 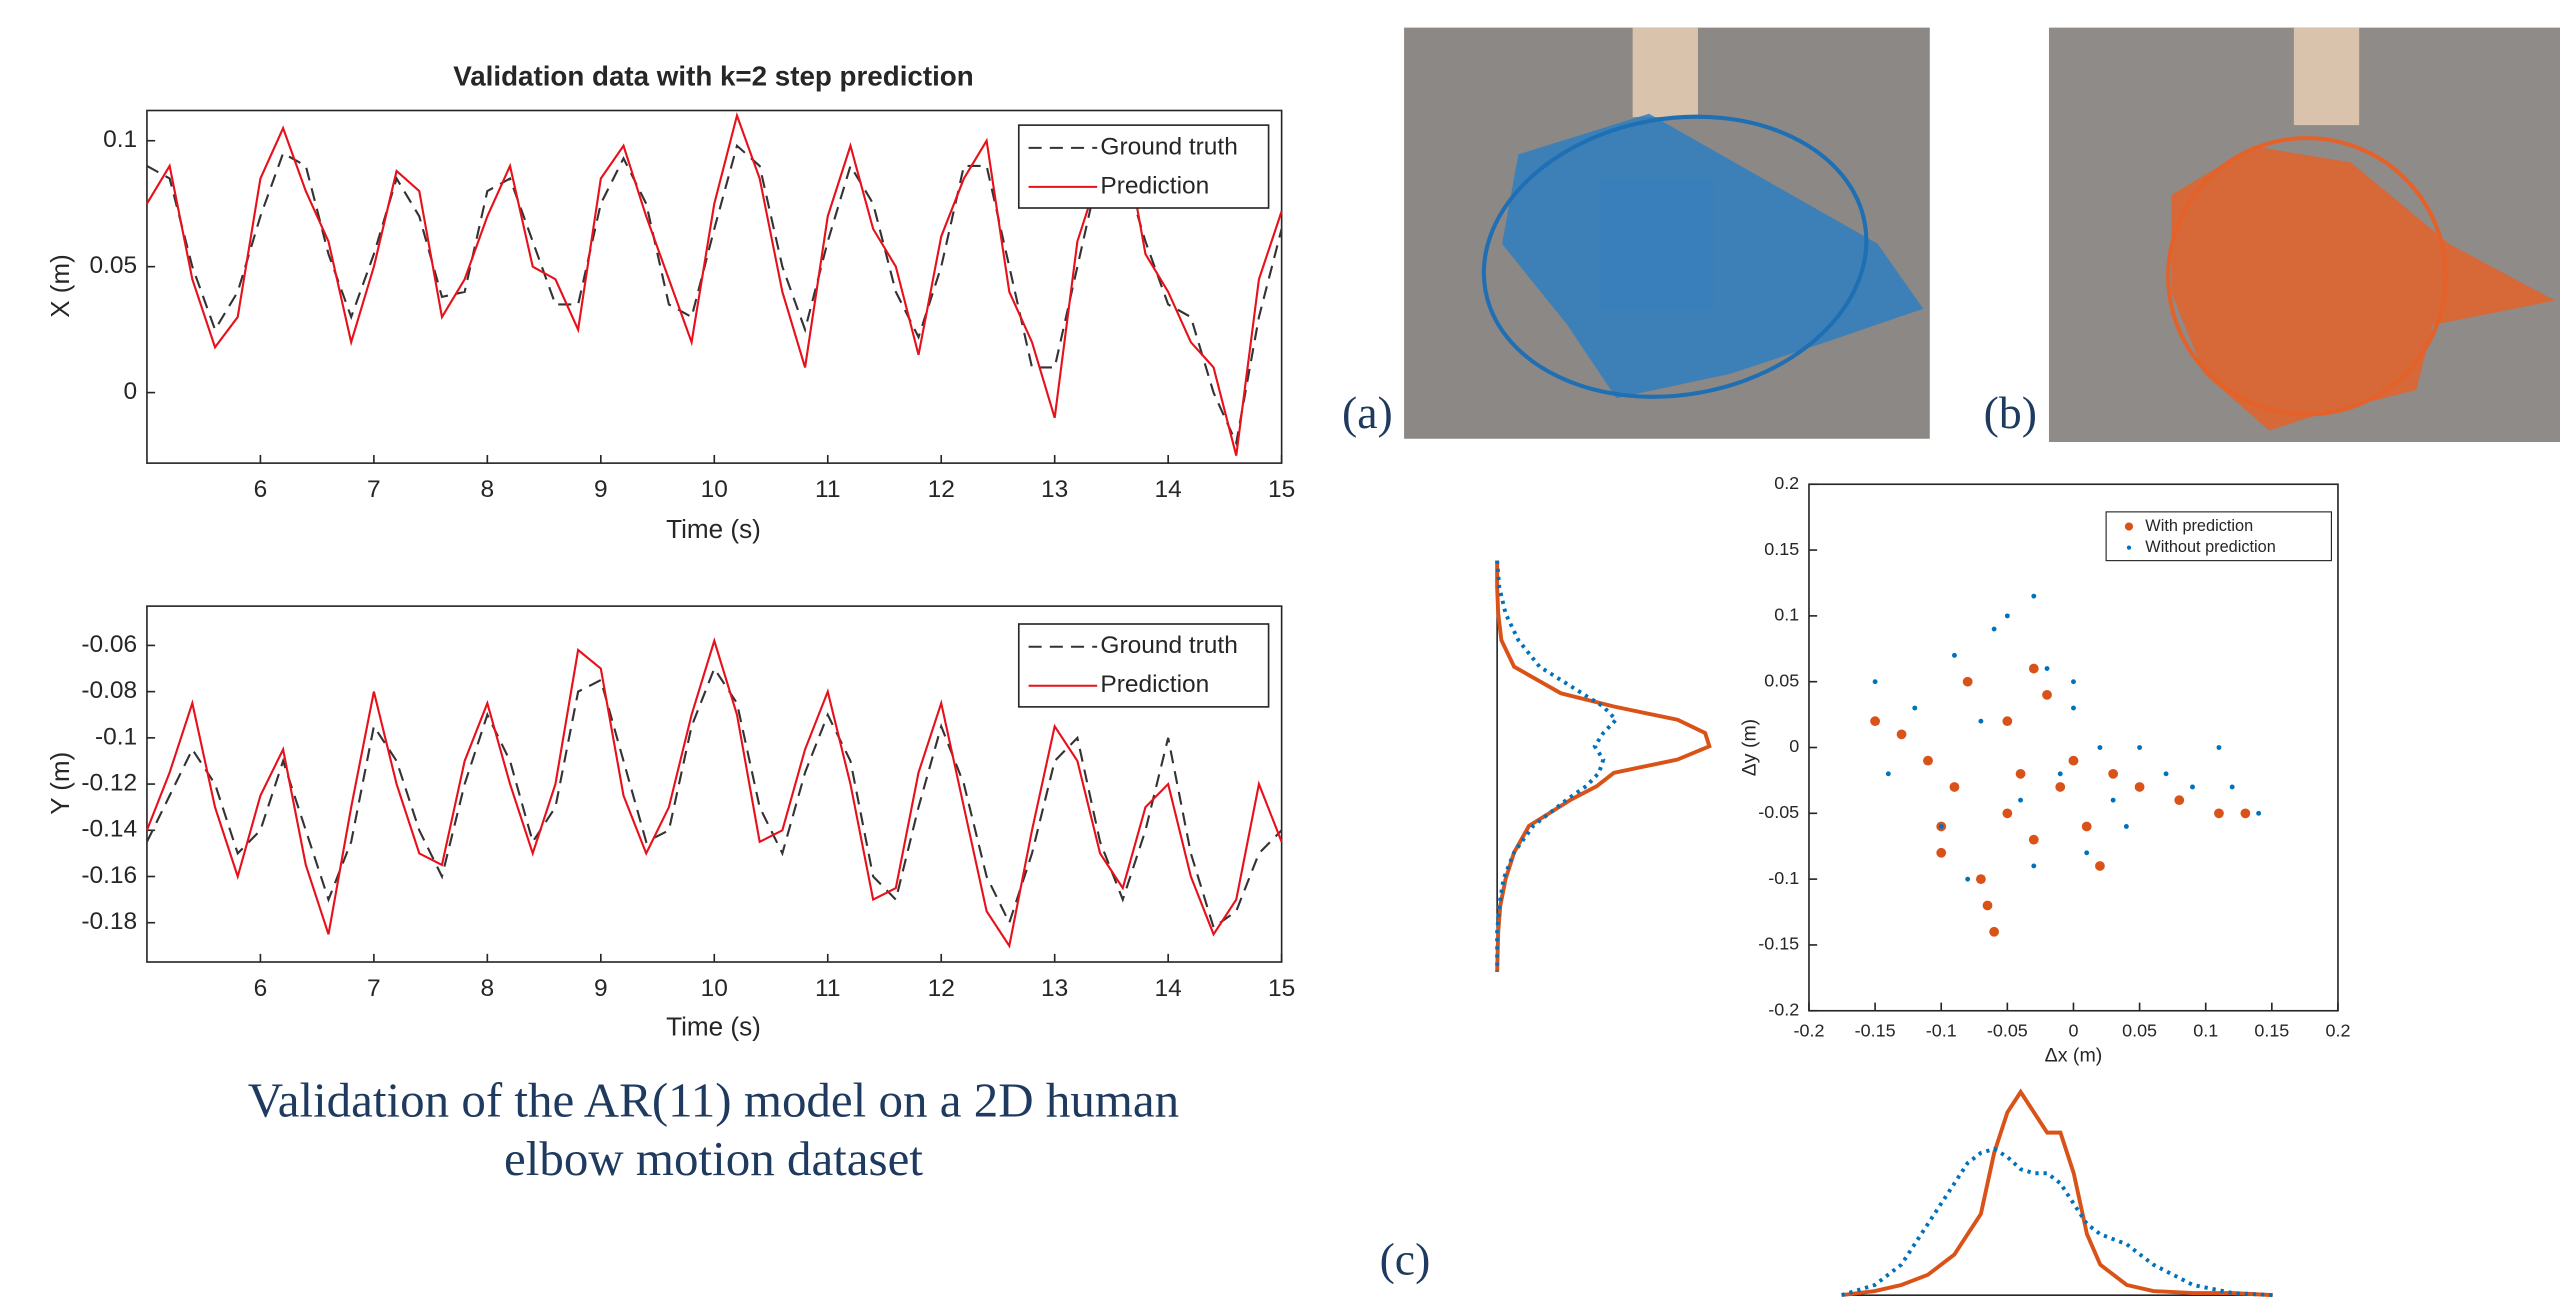 I want to click on photo-b, so click(x=2304, y=234).